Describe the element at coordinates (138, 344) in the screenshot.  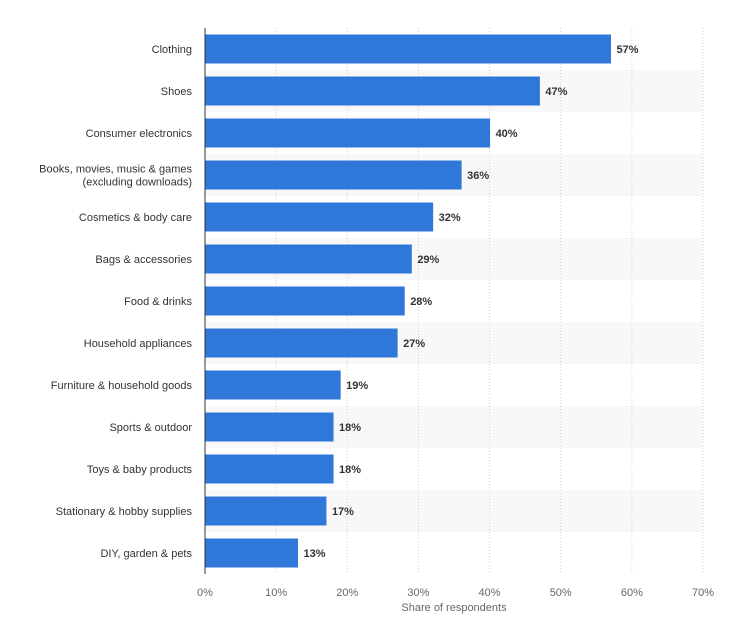
I see `category-label: Household appliances` at that location.